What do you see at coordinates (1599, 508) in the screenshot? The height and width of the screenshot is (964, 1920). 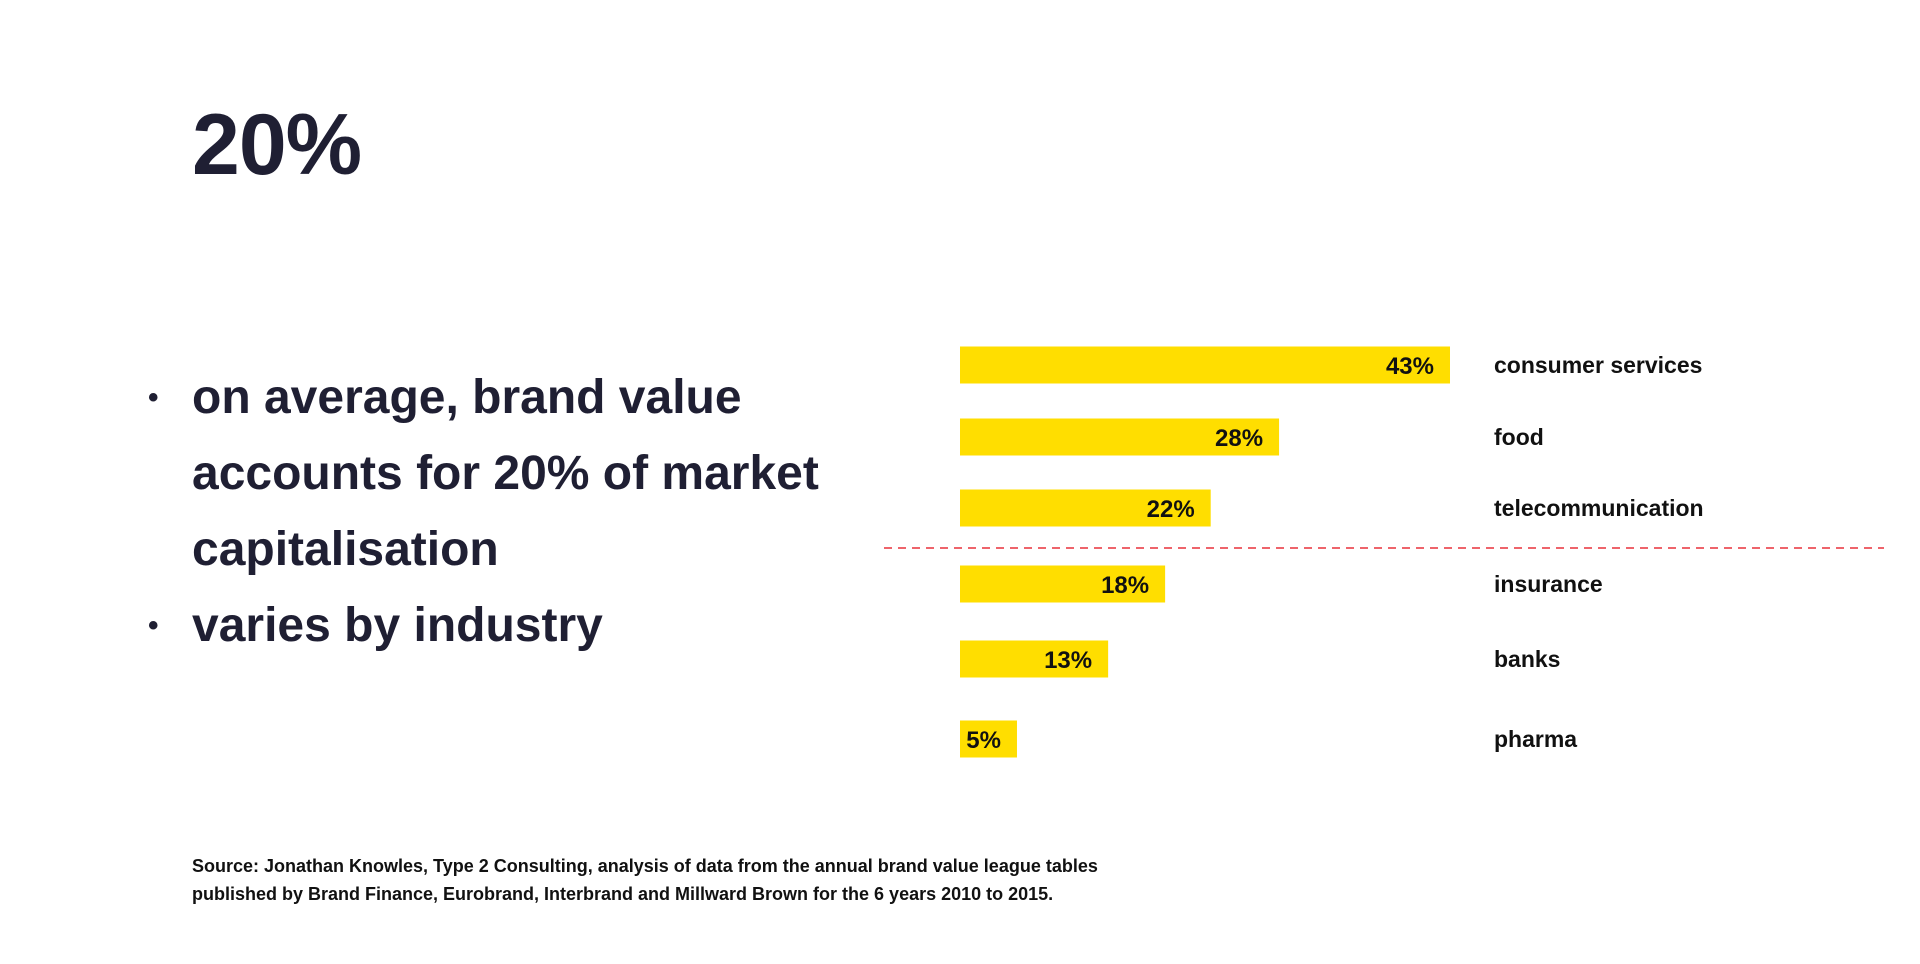 I see `category-label: telecommunication` at bounding box center [1599, 508].